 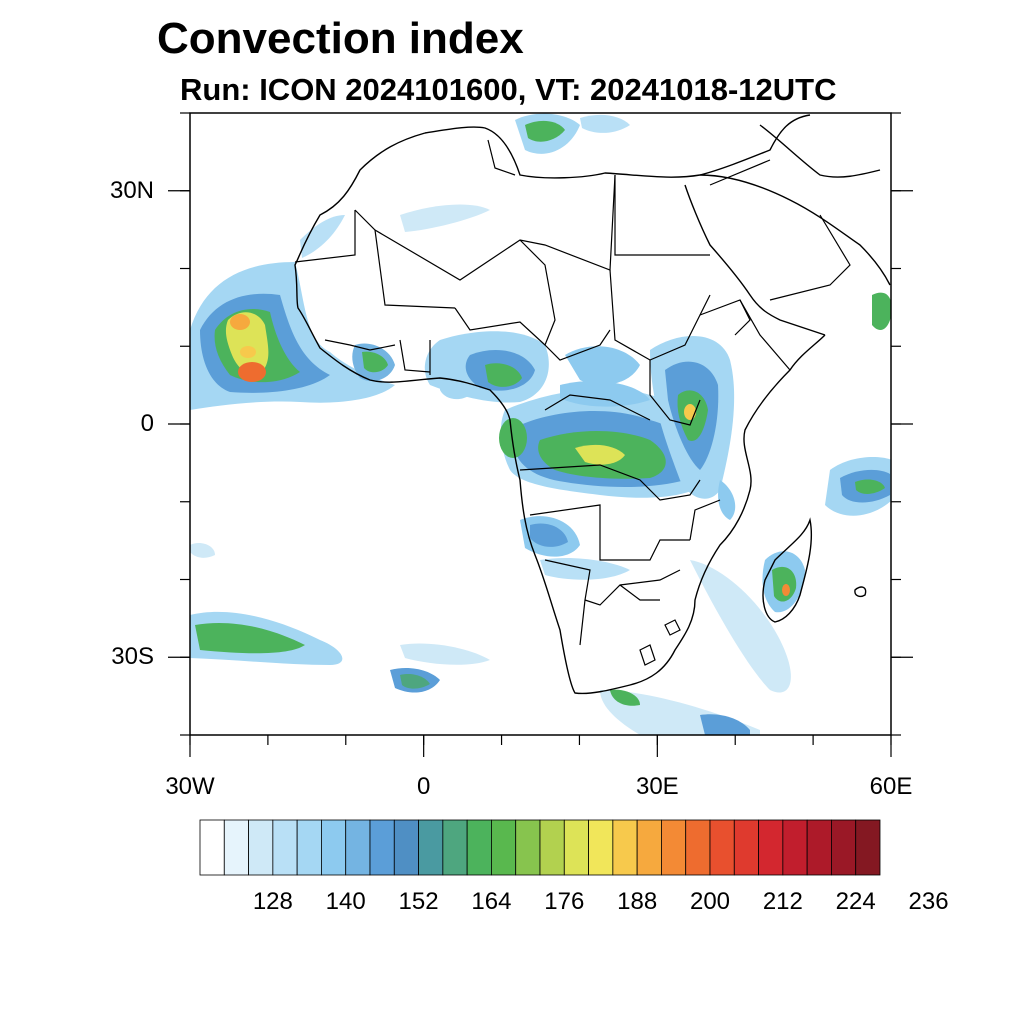 I want to click on colorbar-label: 236, so click(x=928, y=901).